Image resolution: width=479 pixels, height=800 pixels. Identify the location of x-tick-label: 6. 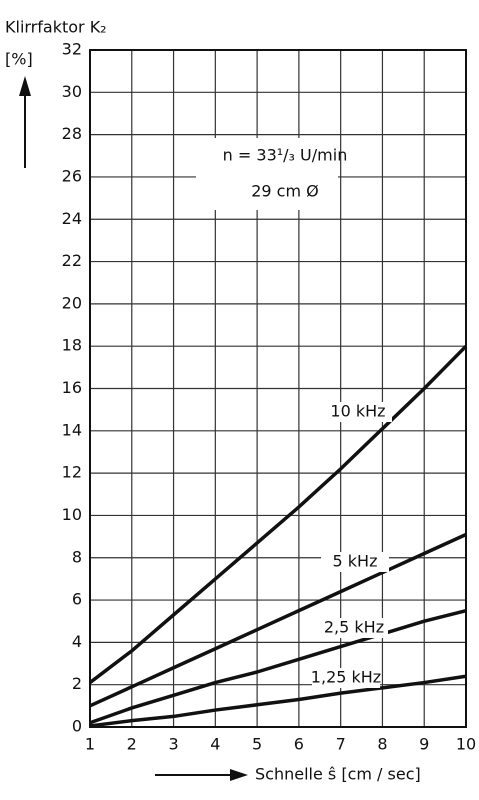
(299, 744).